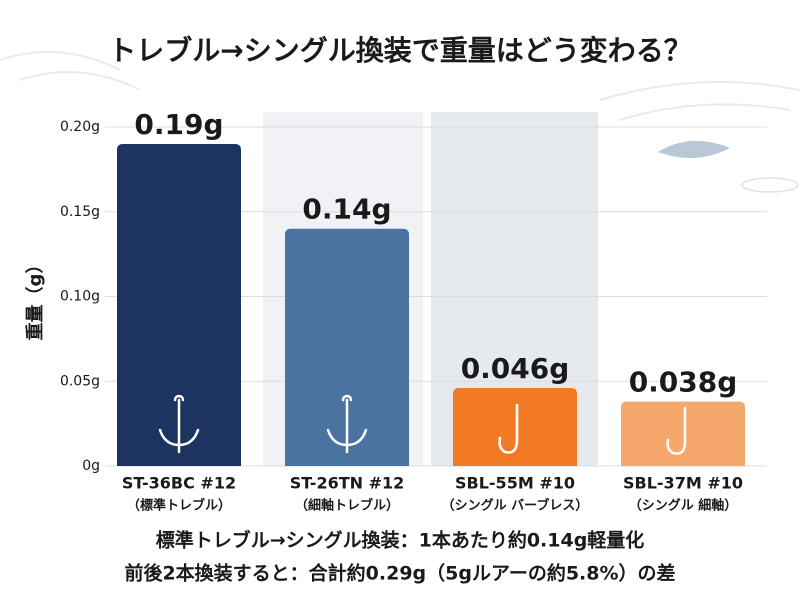 The width and height of the screenshot is (800, 598). I want to click on value-label: 0.14g, so click(346, 209).